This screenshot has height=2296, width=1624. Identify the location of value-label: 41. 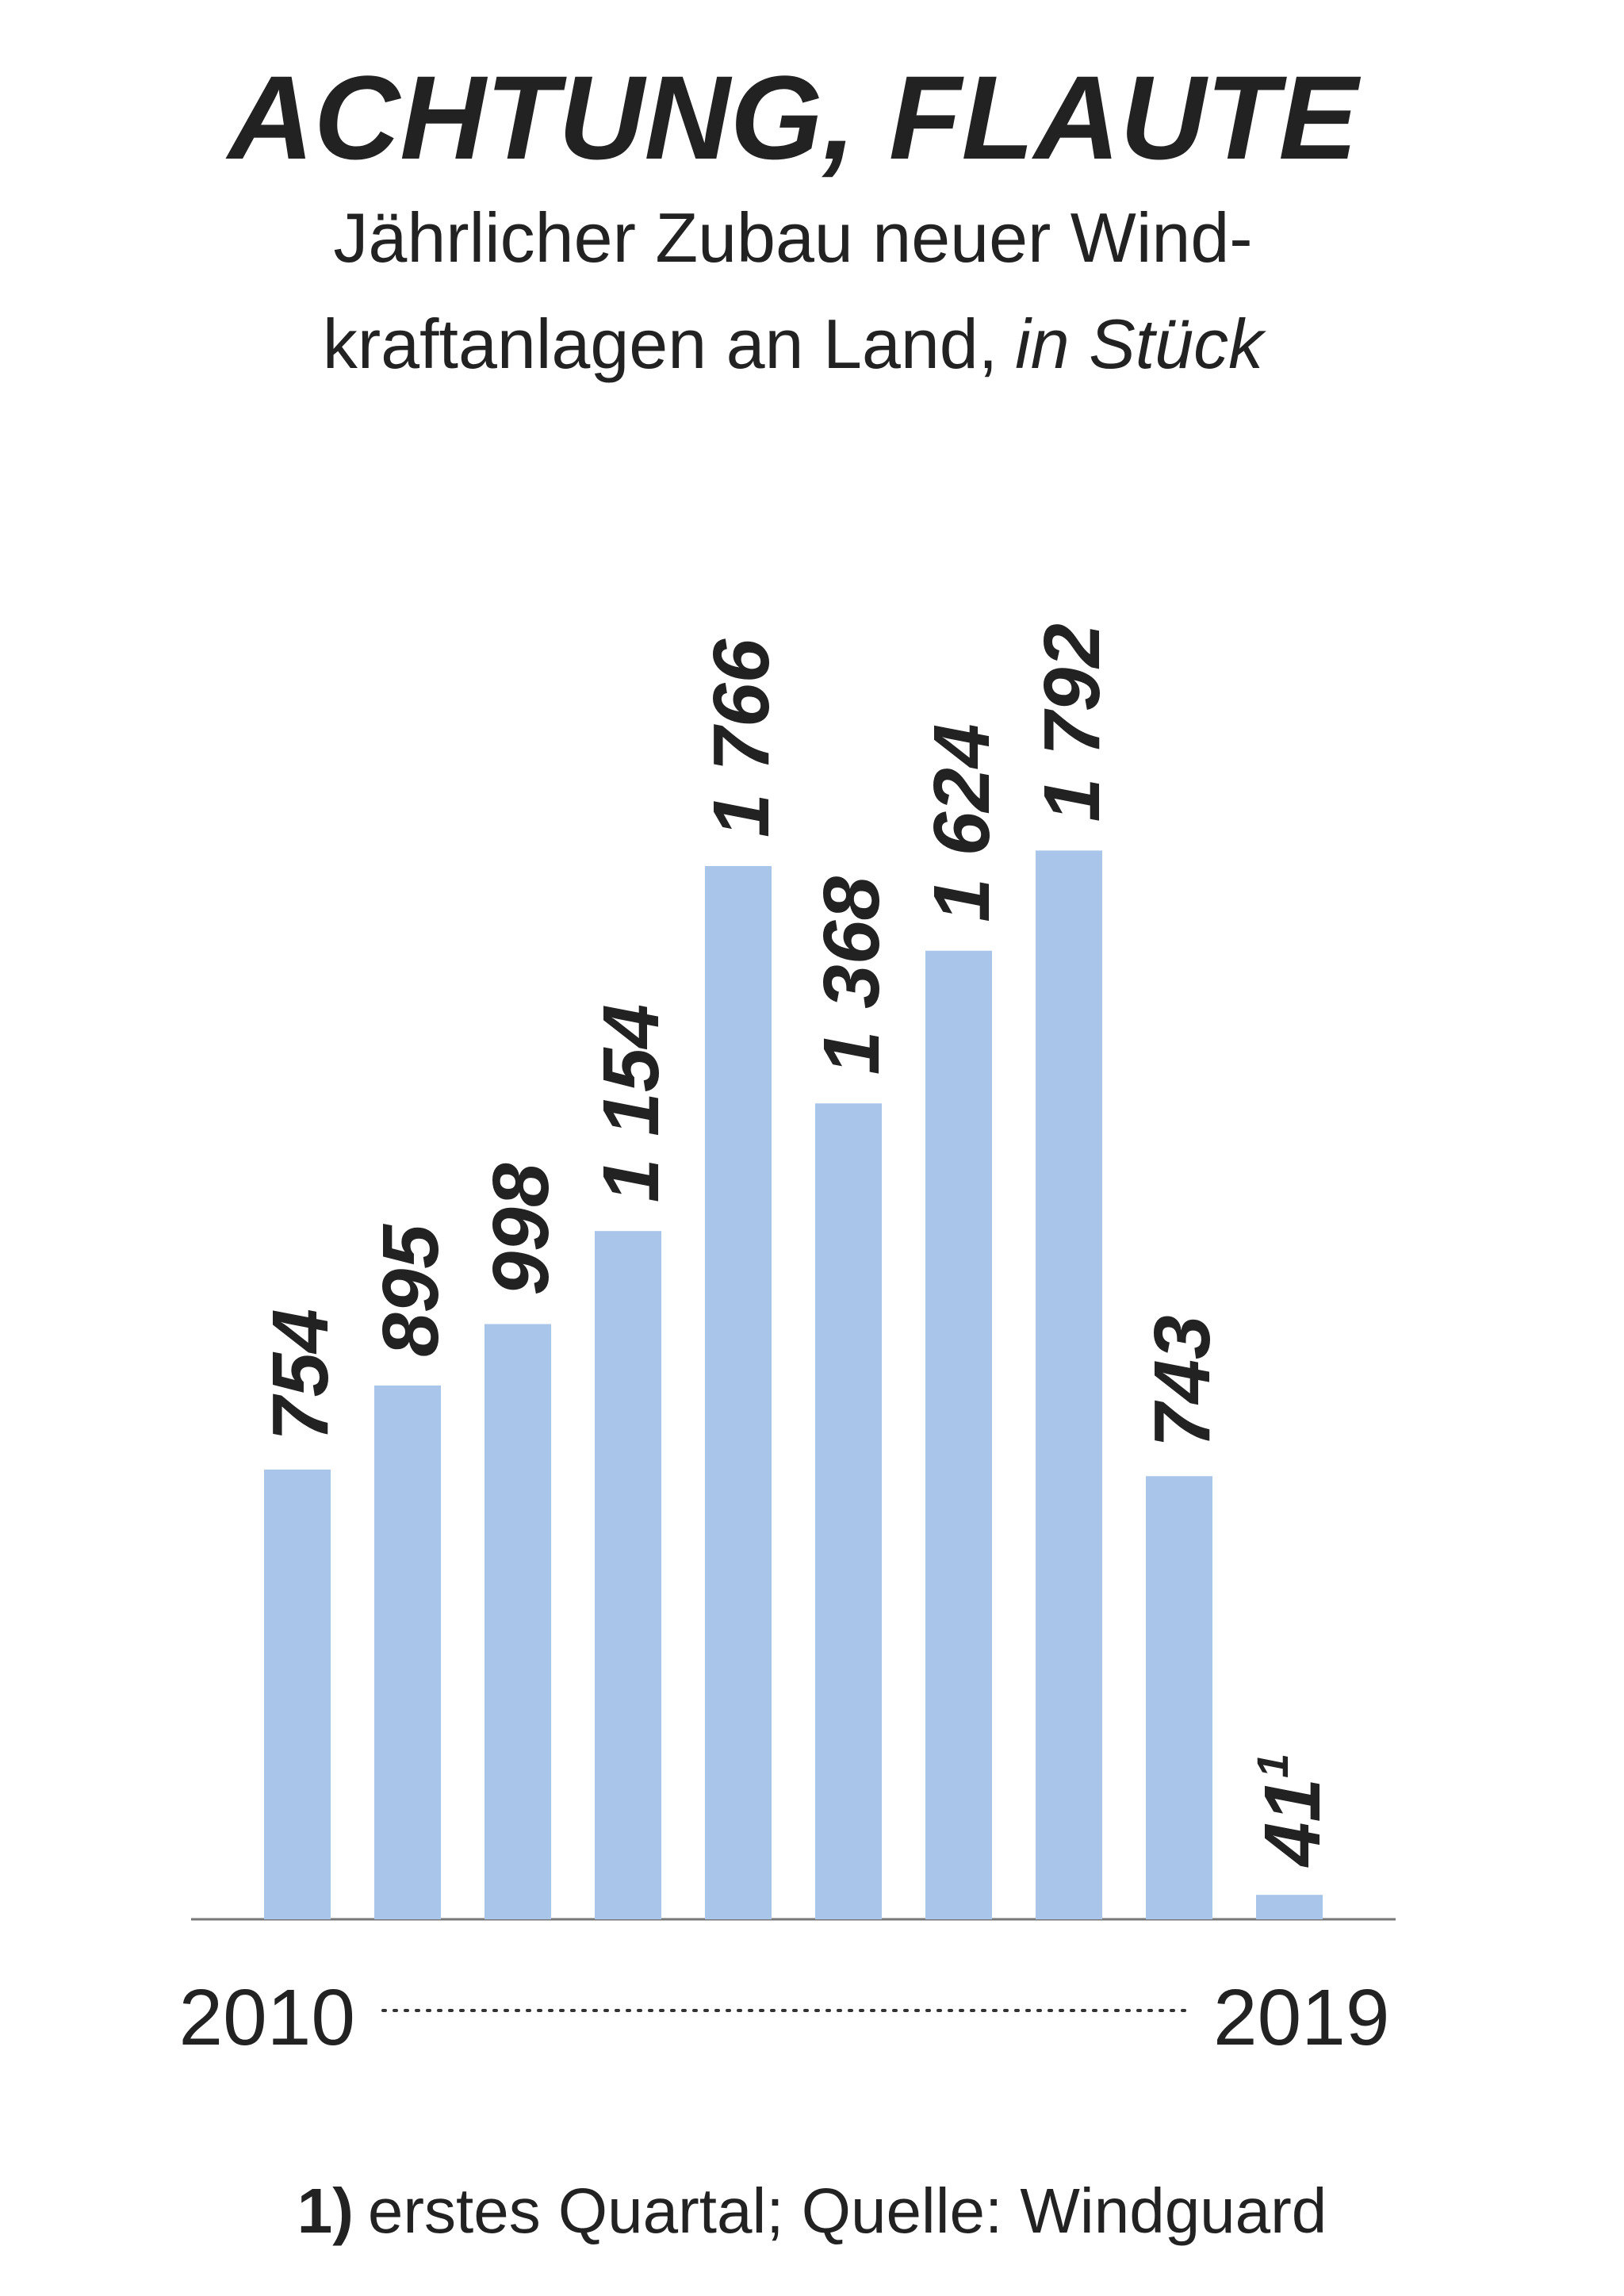
(1292, 1823).